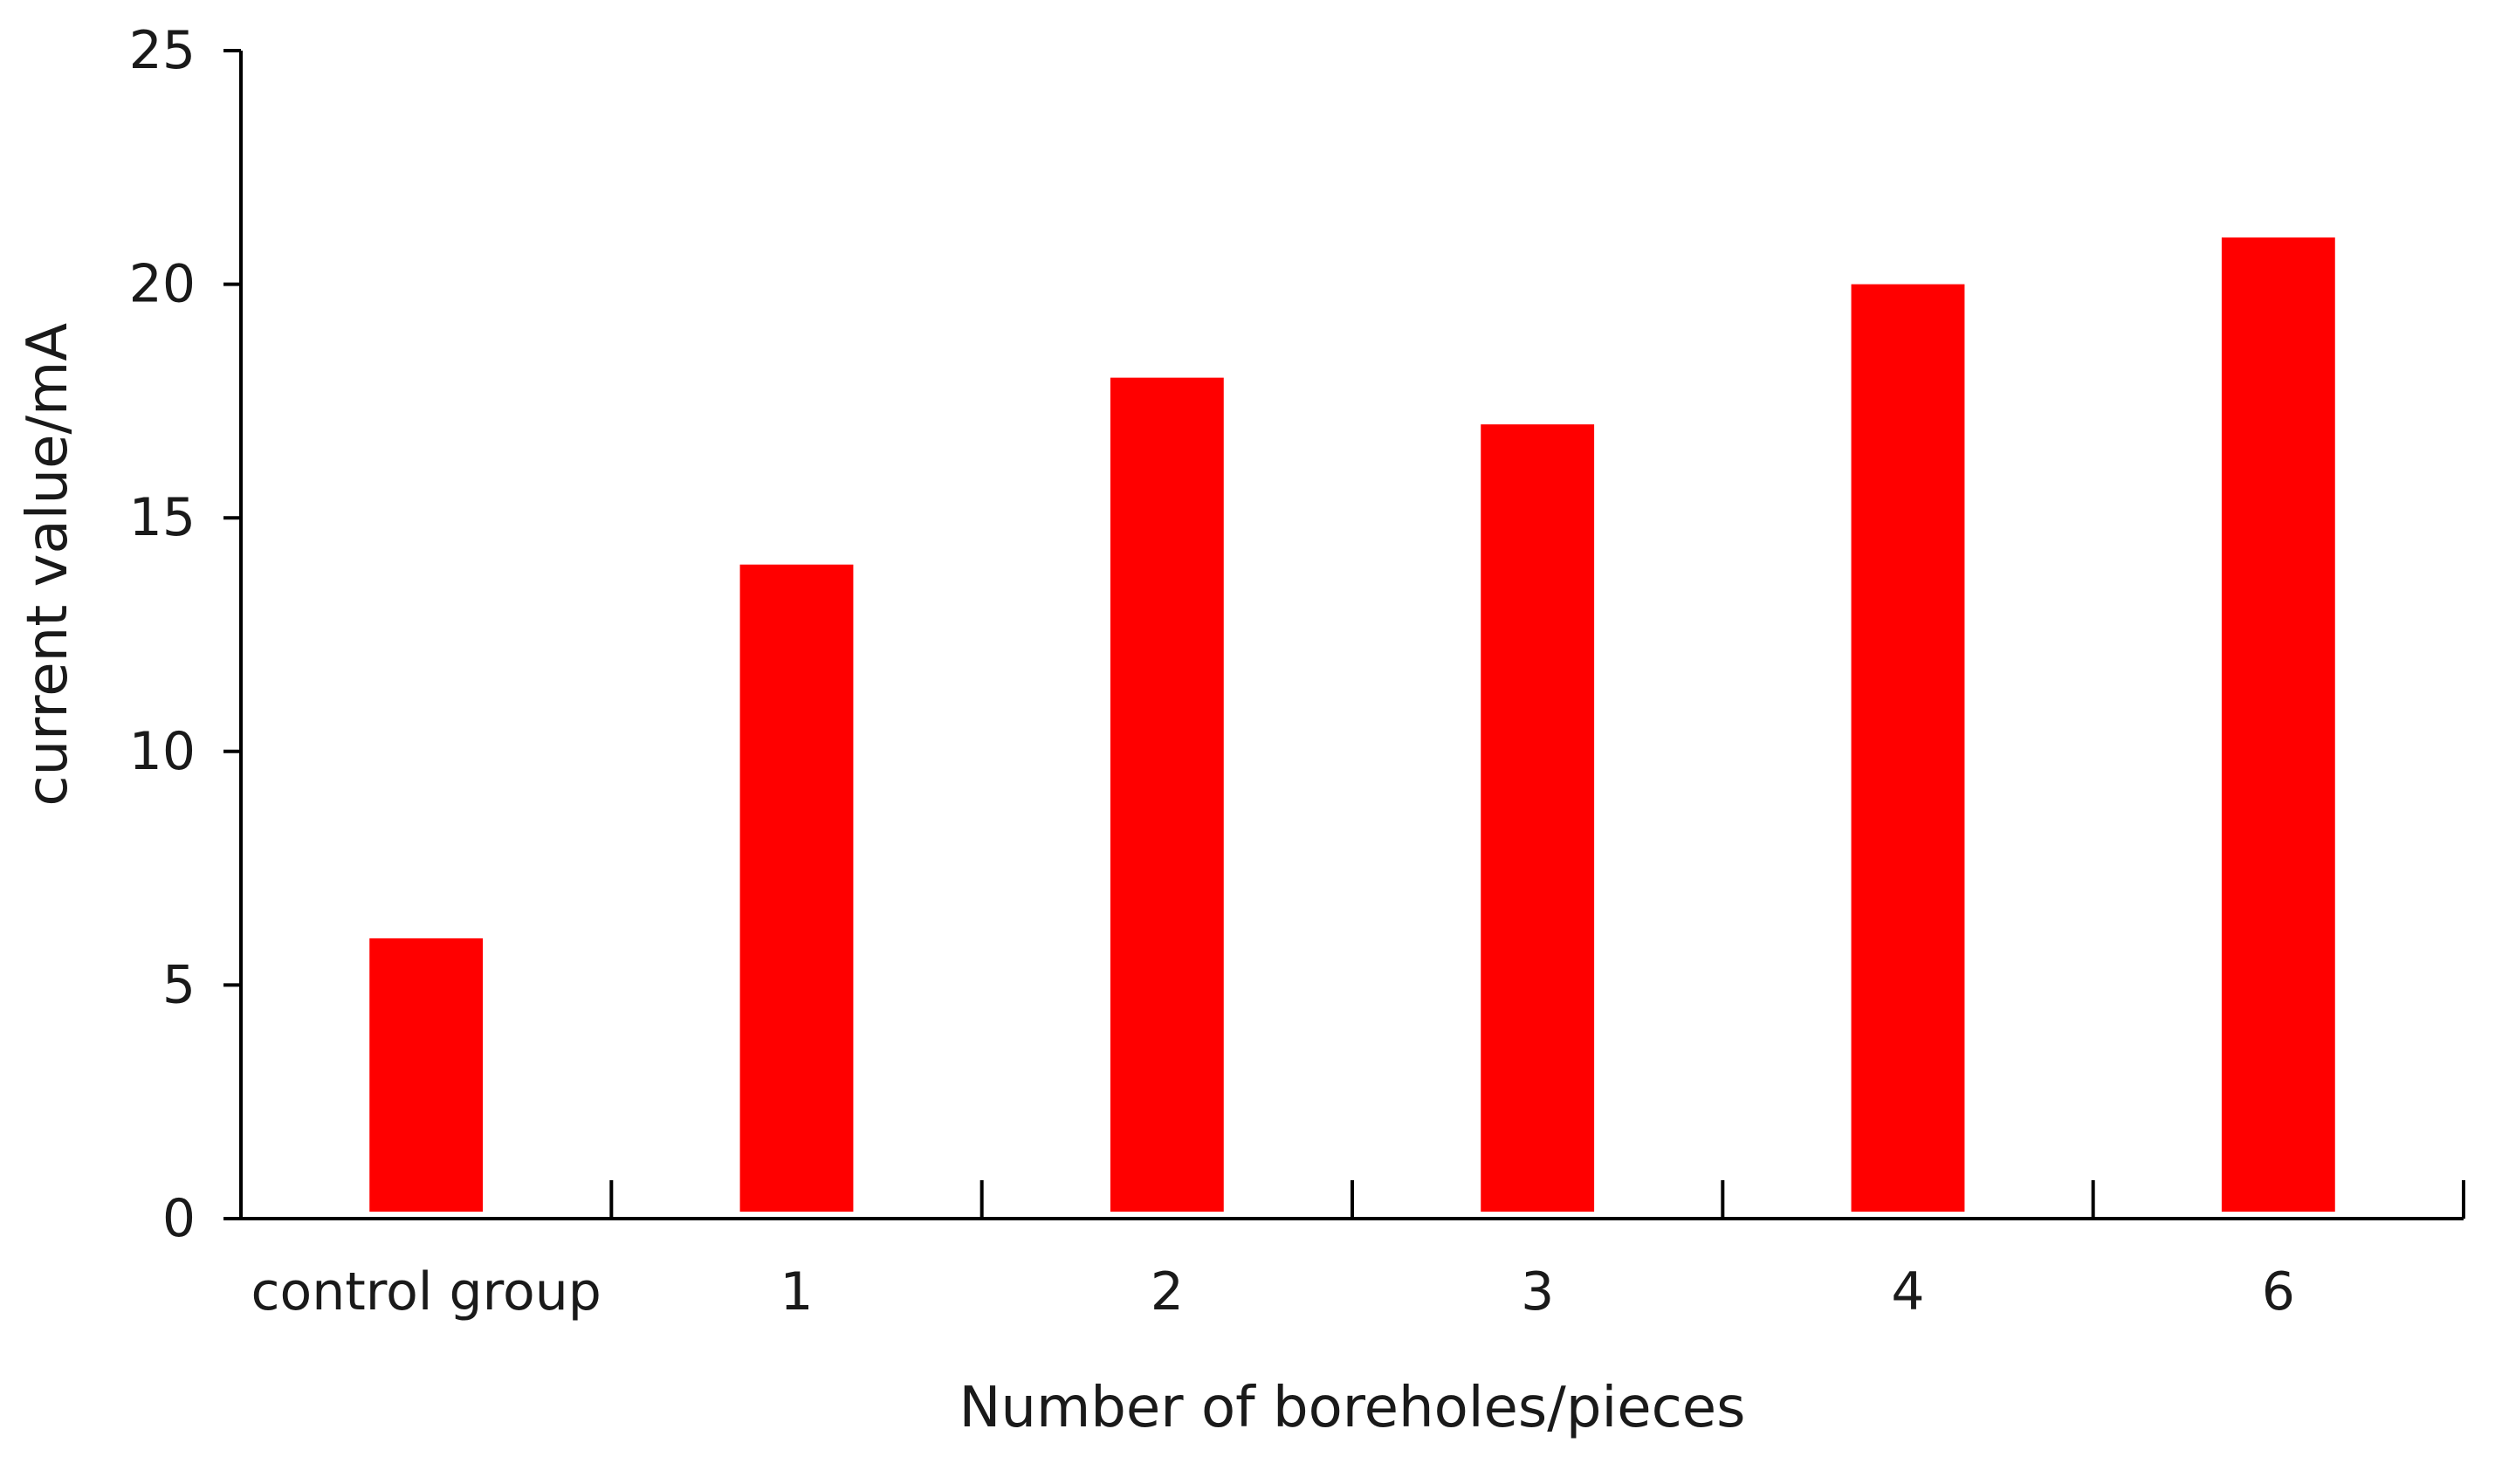  I want to click on x-tick-label: 4, so click(1907, 1292).